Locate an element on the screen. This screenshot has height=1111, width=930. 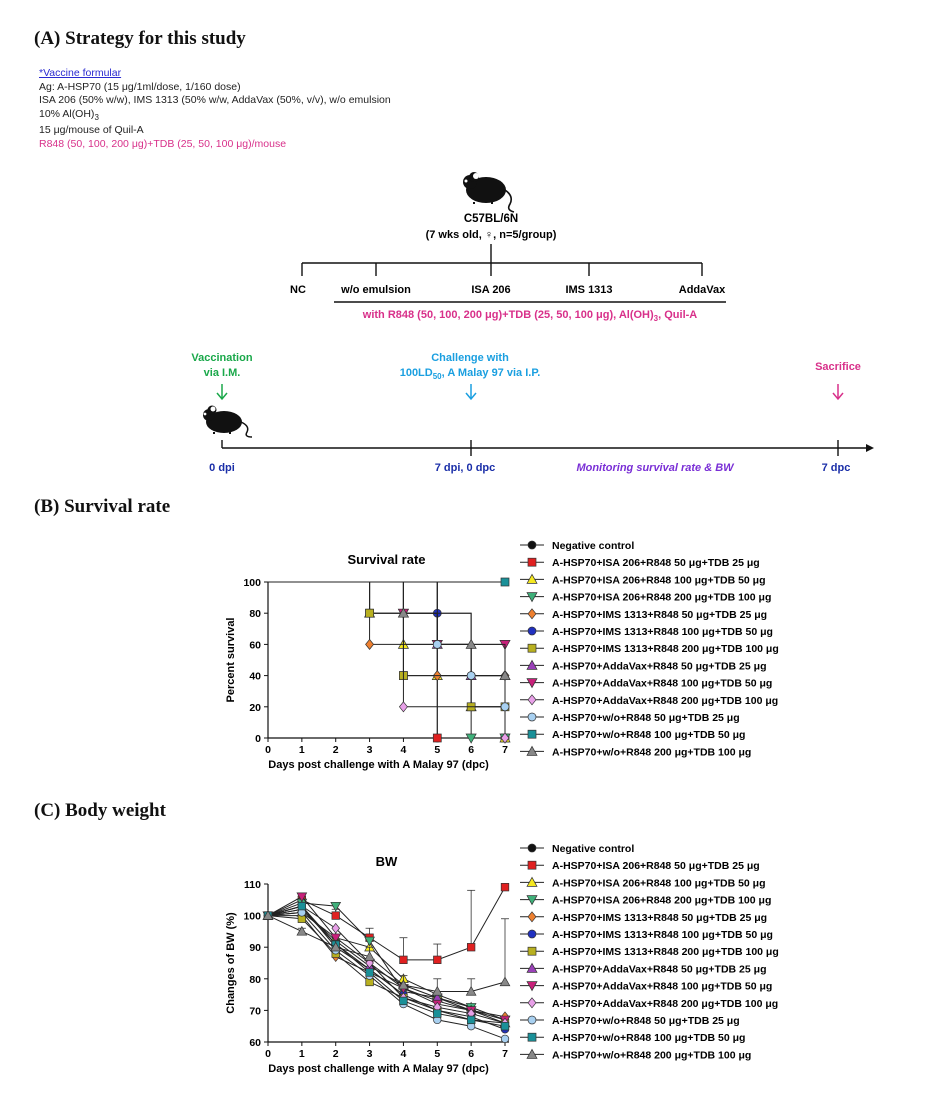
legend-label: A-HSP70+ISA 206+R848 200 μg+TDB 100 μg is located at coordinates (661, 598).